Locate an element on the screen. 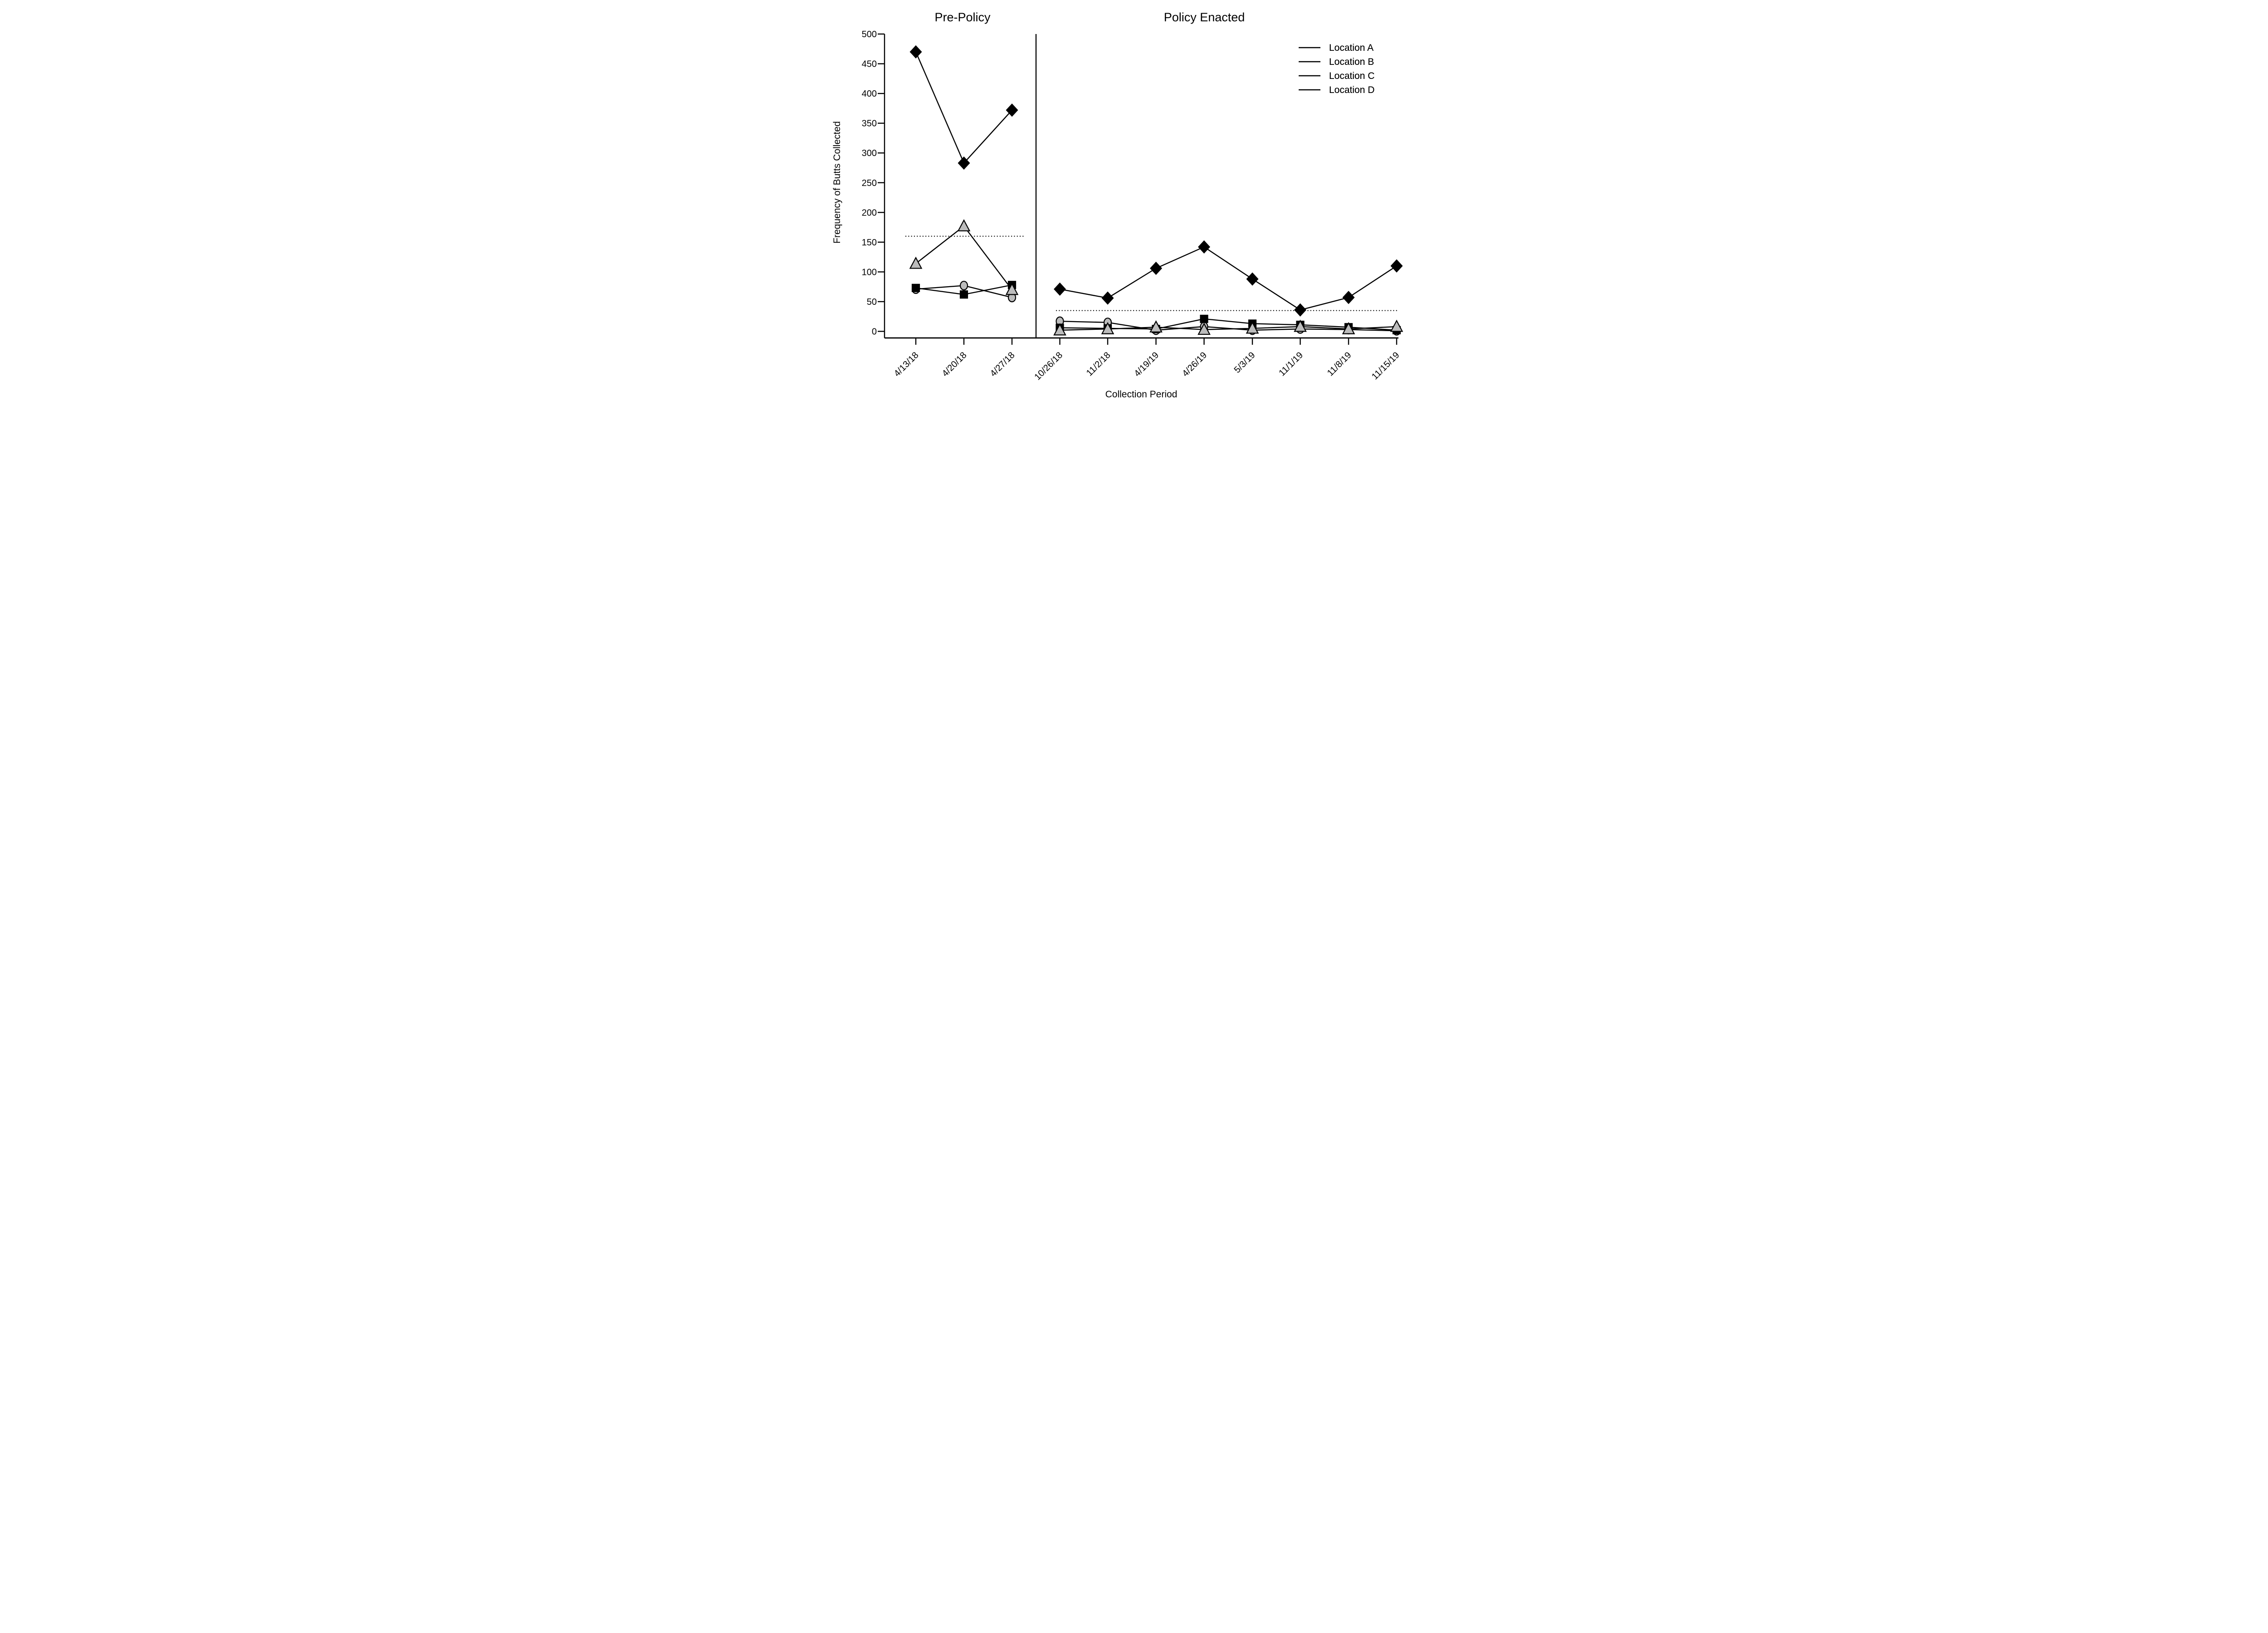  y-axis-tick-label: 150 is located at coordinates (870, 243).